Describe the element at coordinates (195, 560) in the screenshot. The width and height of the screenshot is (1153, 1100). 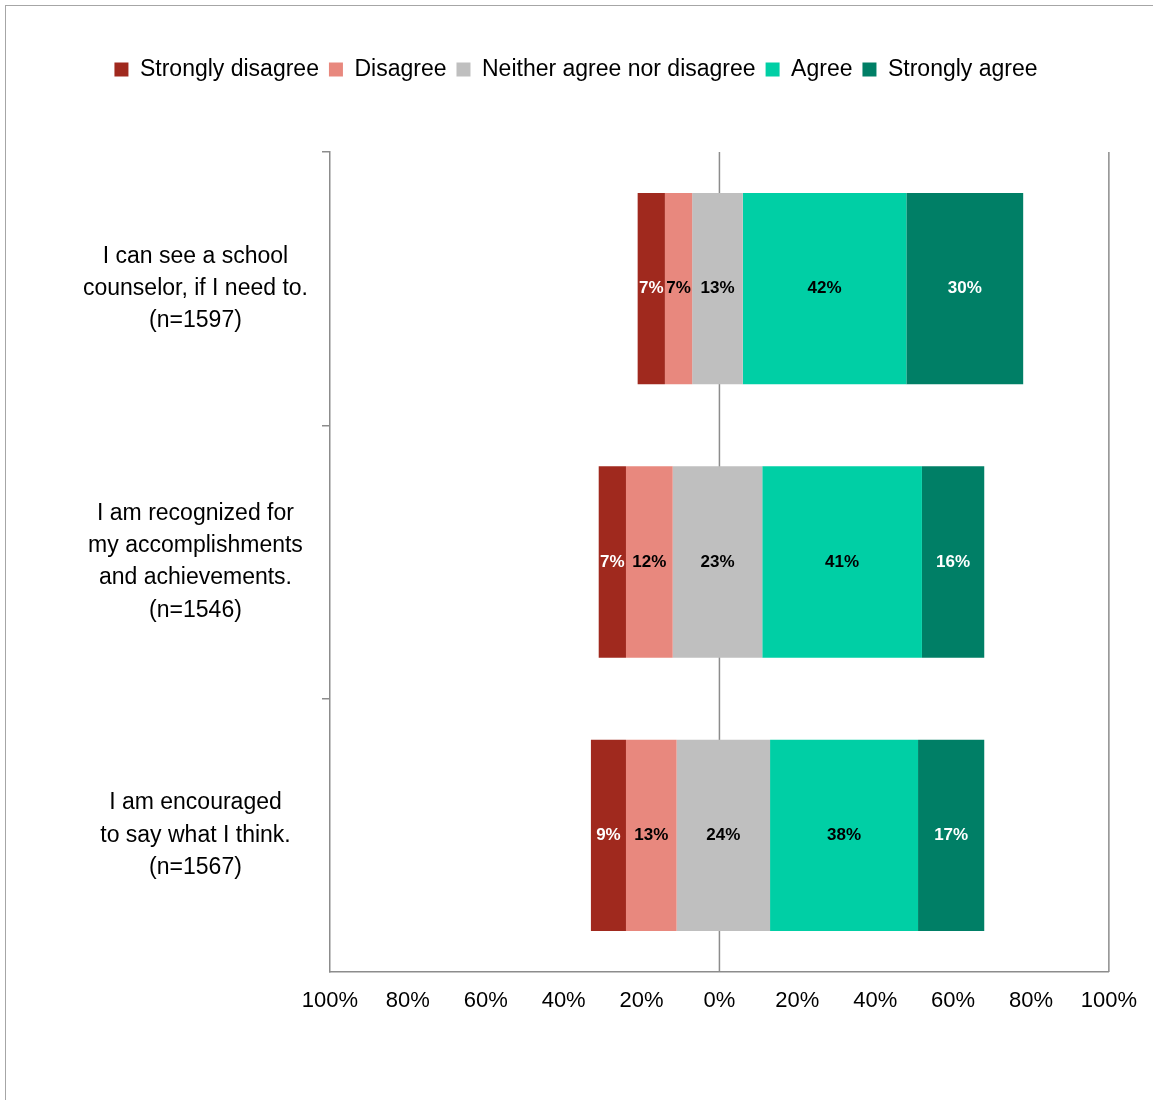
I see `y-tick-label: I am recognized for my accomplishments and achievements. (n=1546)` at that location.